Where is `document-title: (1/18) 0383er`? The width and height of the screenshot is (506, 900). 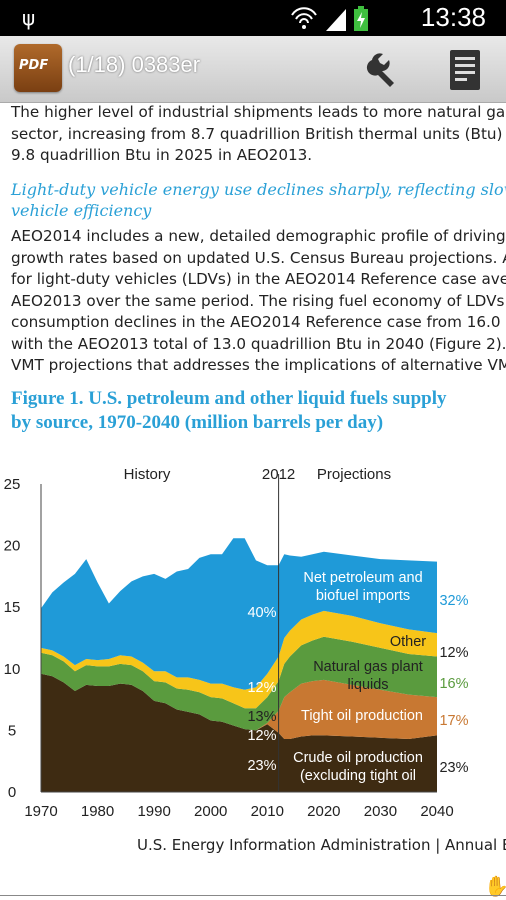 document-title: (1/18) 0383er is located at coordinates (134, 64).